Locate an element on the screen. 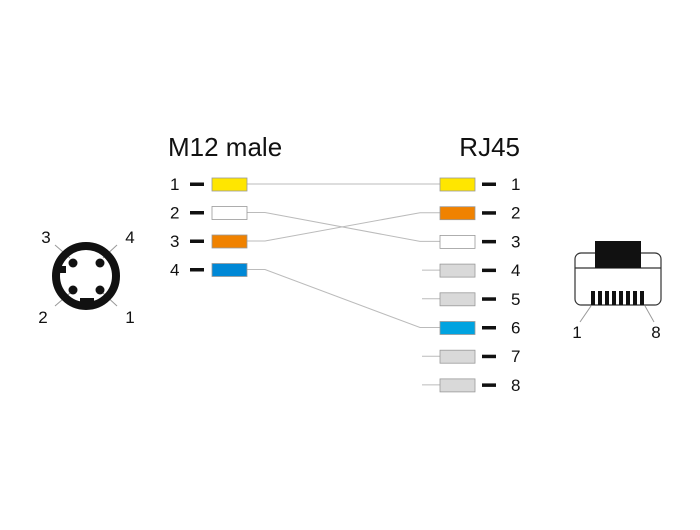 This screenshot has width=700, height=530. rj45-face-label-8: 8 is located at coordinates (655, 332).